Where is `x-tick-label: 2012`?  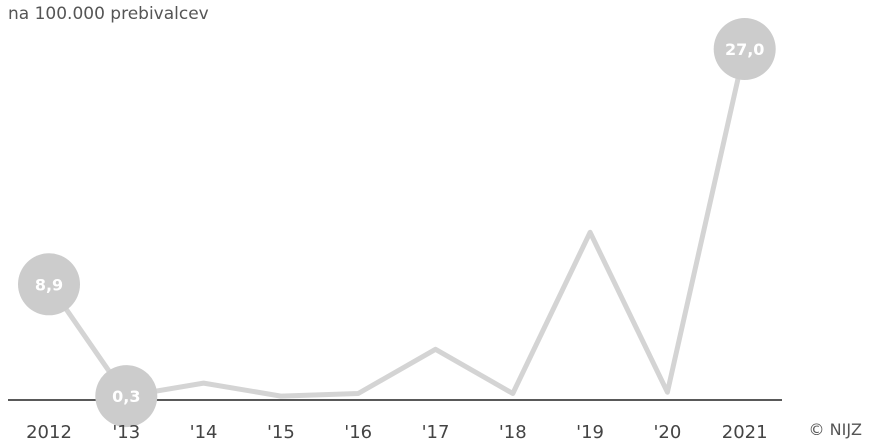
x-tick-label: 2012 is located at coordinates (49, 432).